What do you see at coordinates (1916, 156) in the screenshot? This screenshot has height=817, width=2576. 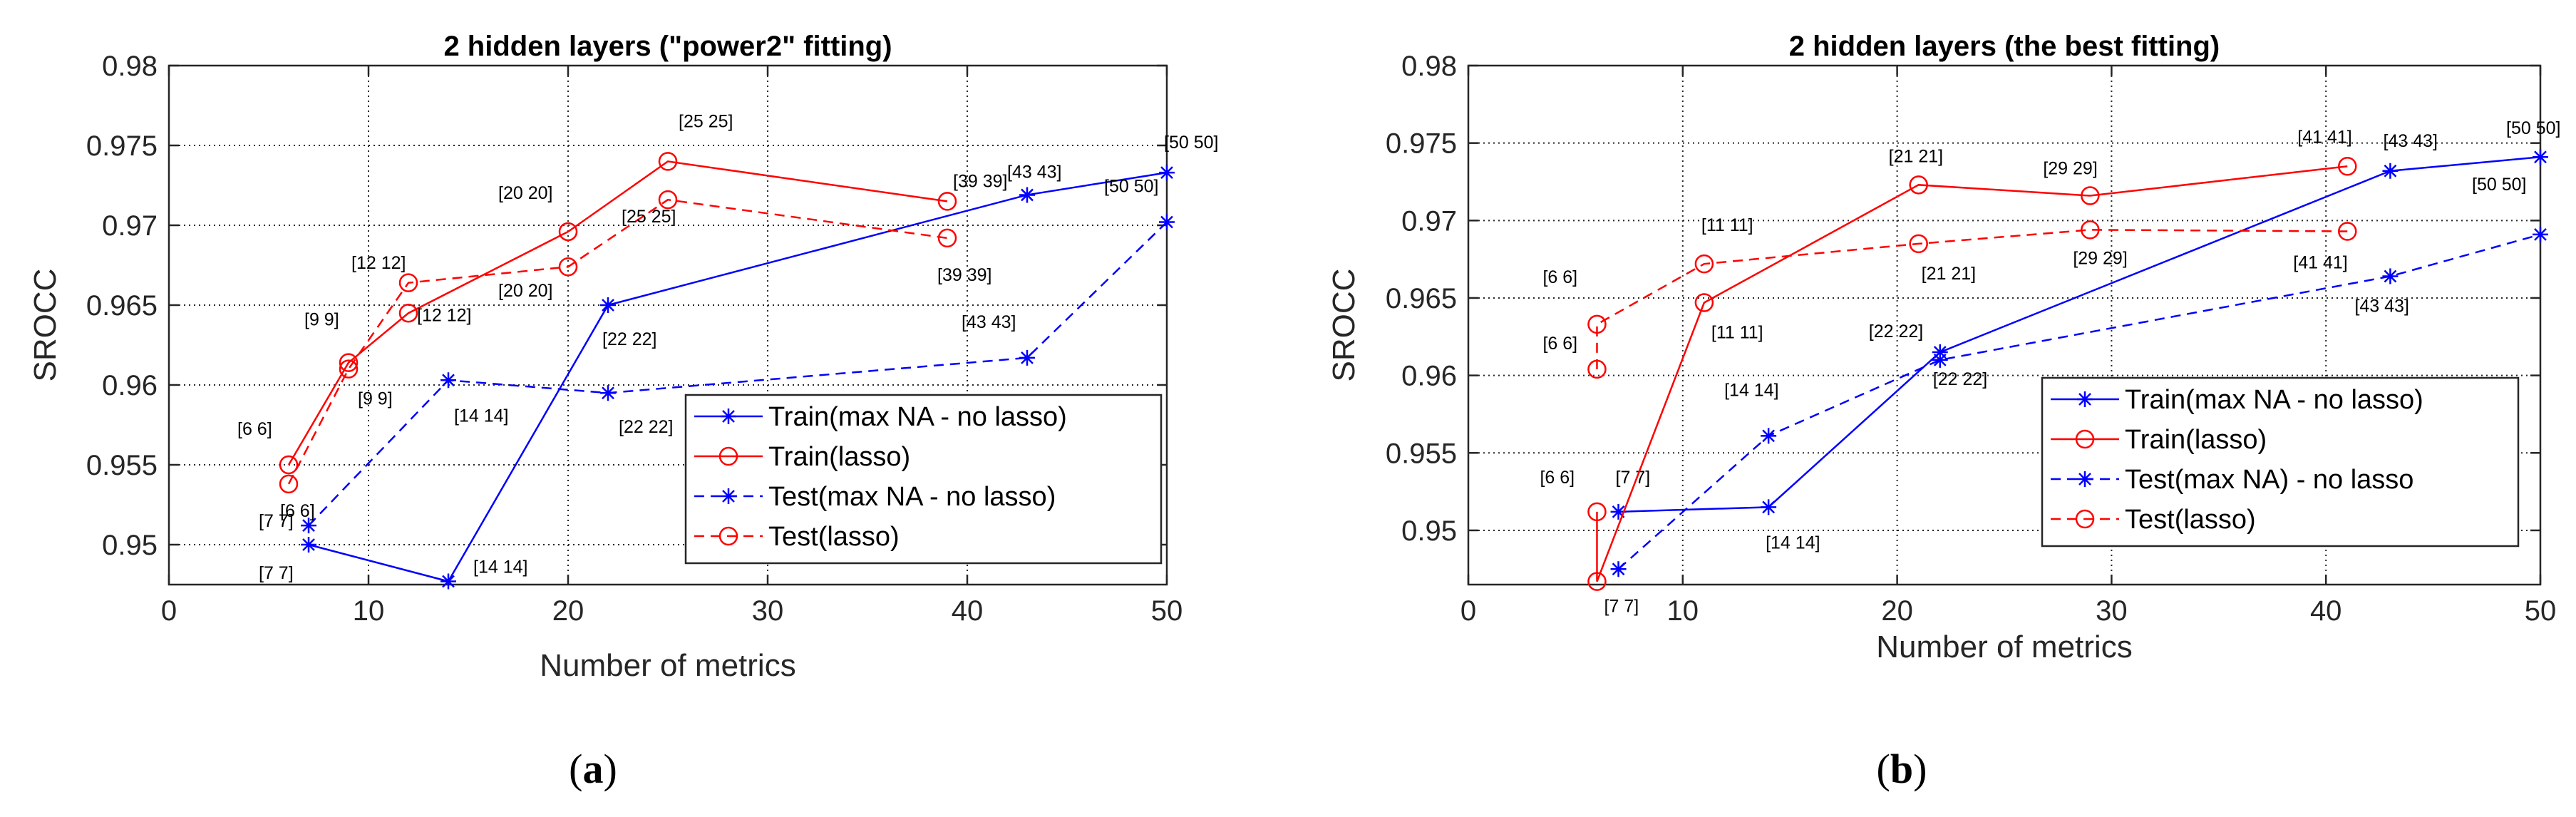 I see `data-label: [21 21]` at bounding box center [1916, 156].